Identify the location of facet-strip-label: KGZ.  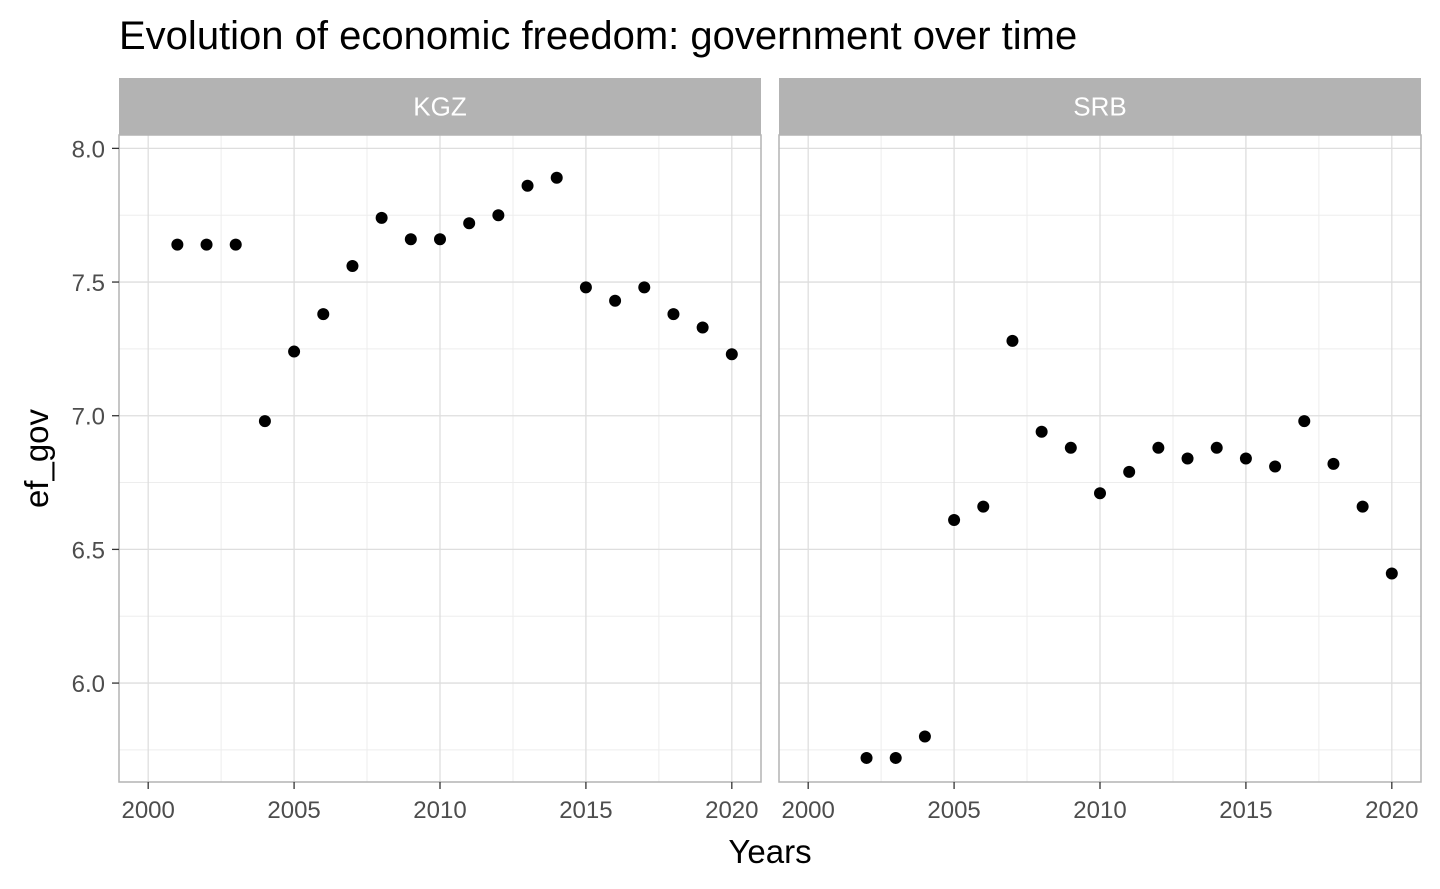
(440, 107).